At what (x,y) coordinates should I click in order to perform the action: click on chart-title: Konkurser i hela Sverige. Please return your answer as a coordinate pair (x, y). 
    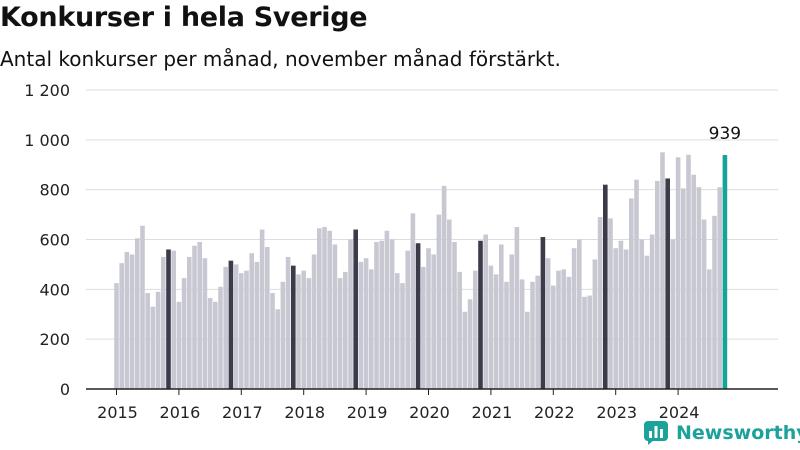
    Looking at the image, I should click on (184, 17).